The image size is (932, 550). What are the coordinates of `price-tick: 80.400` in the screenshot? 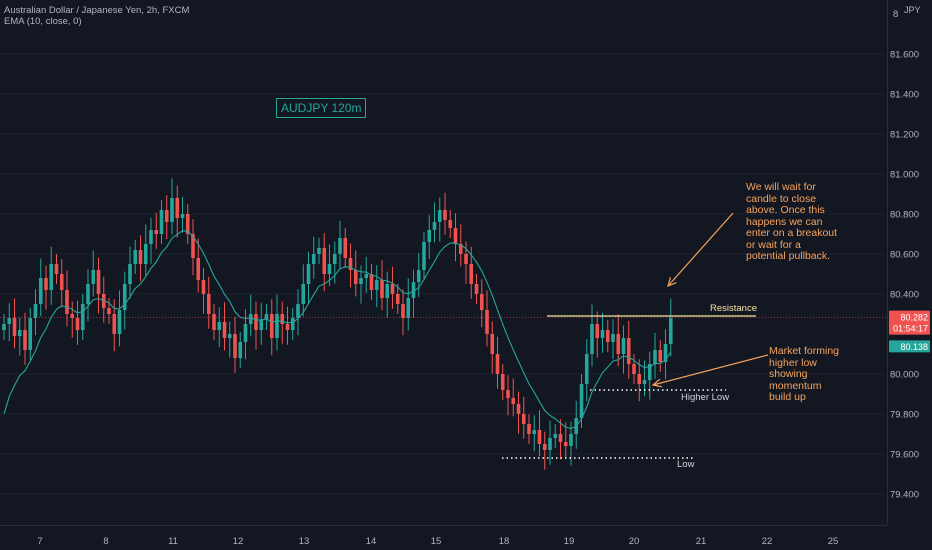 It's located at (904, 295).